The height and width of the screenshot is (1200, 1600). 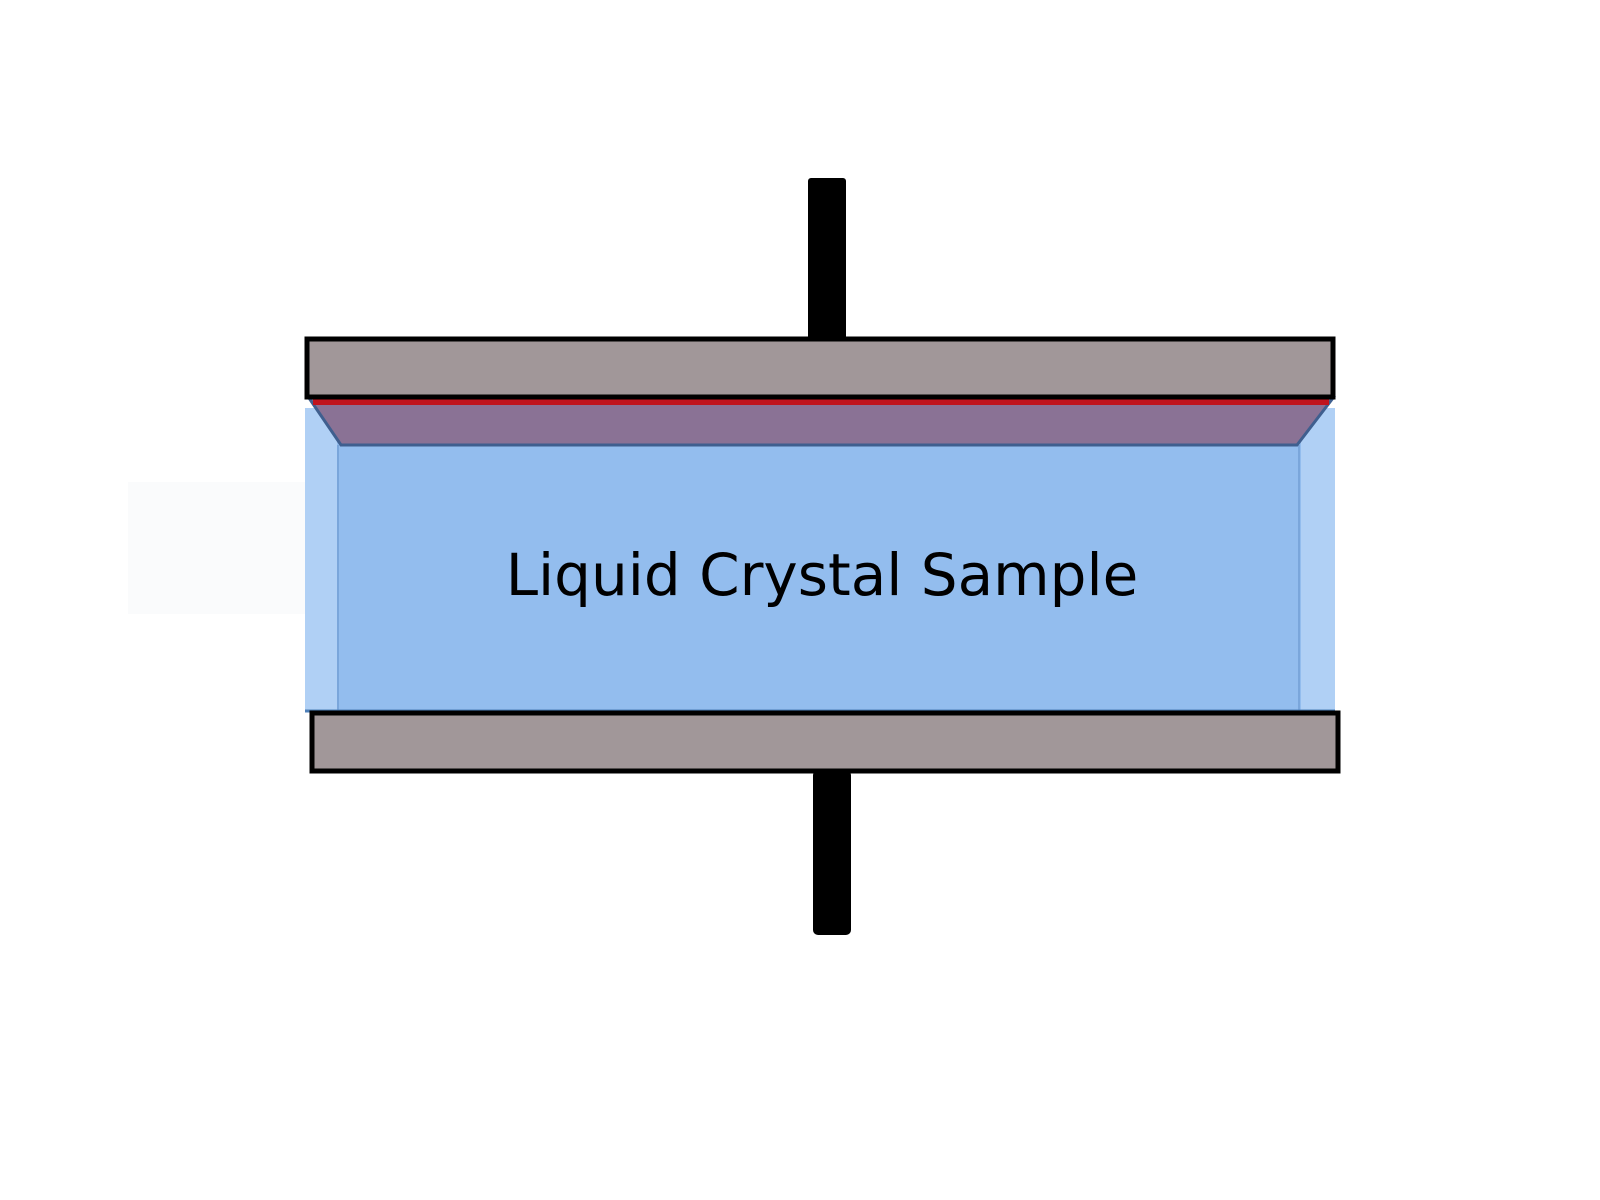 What do you see at coordinates (832, 852) in the screenshot?
I see `bottom-rod` at bounding box center [832, 852].